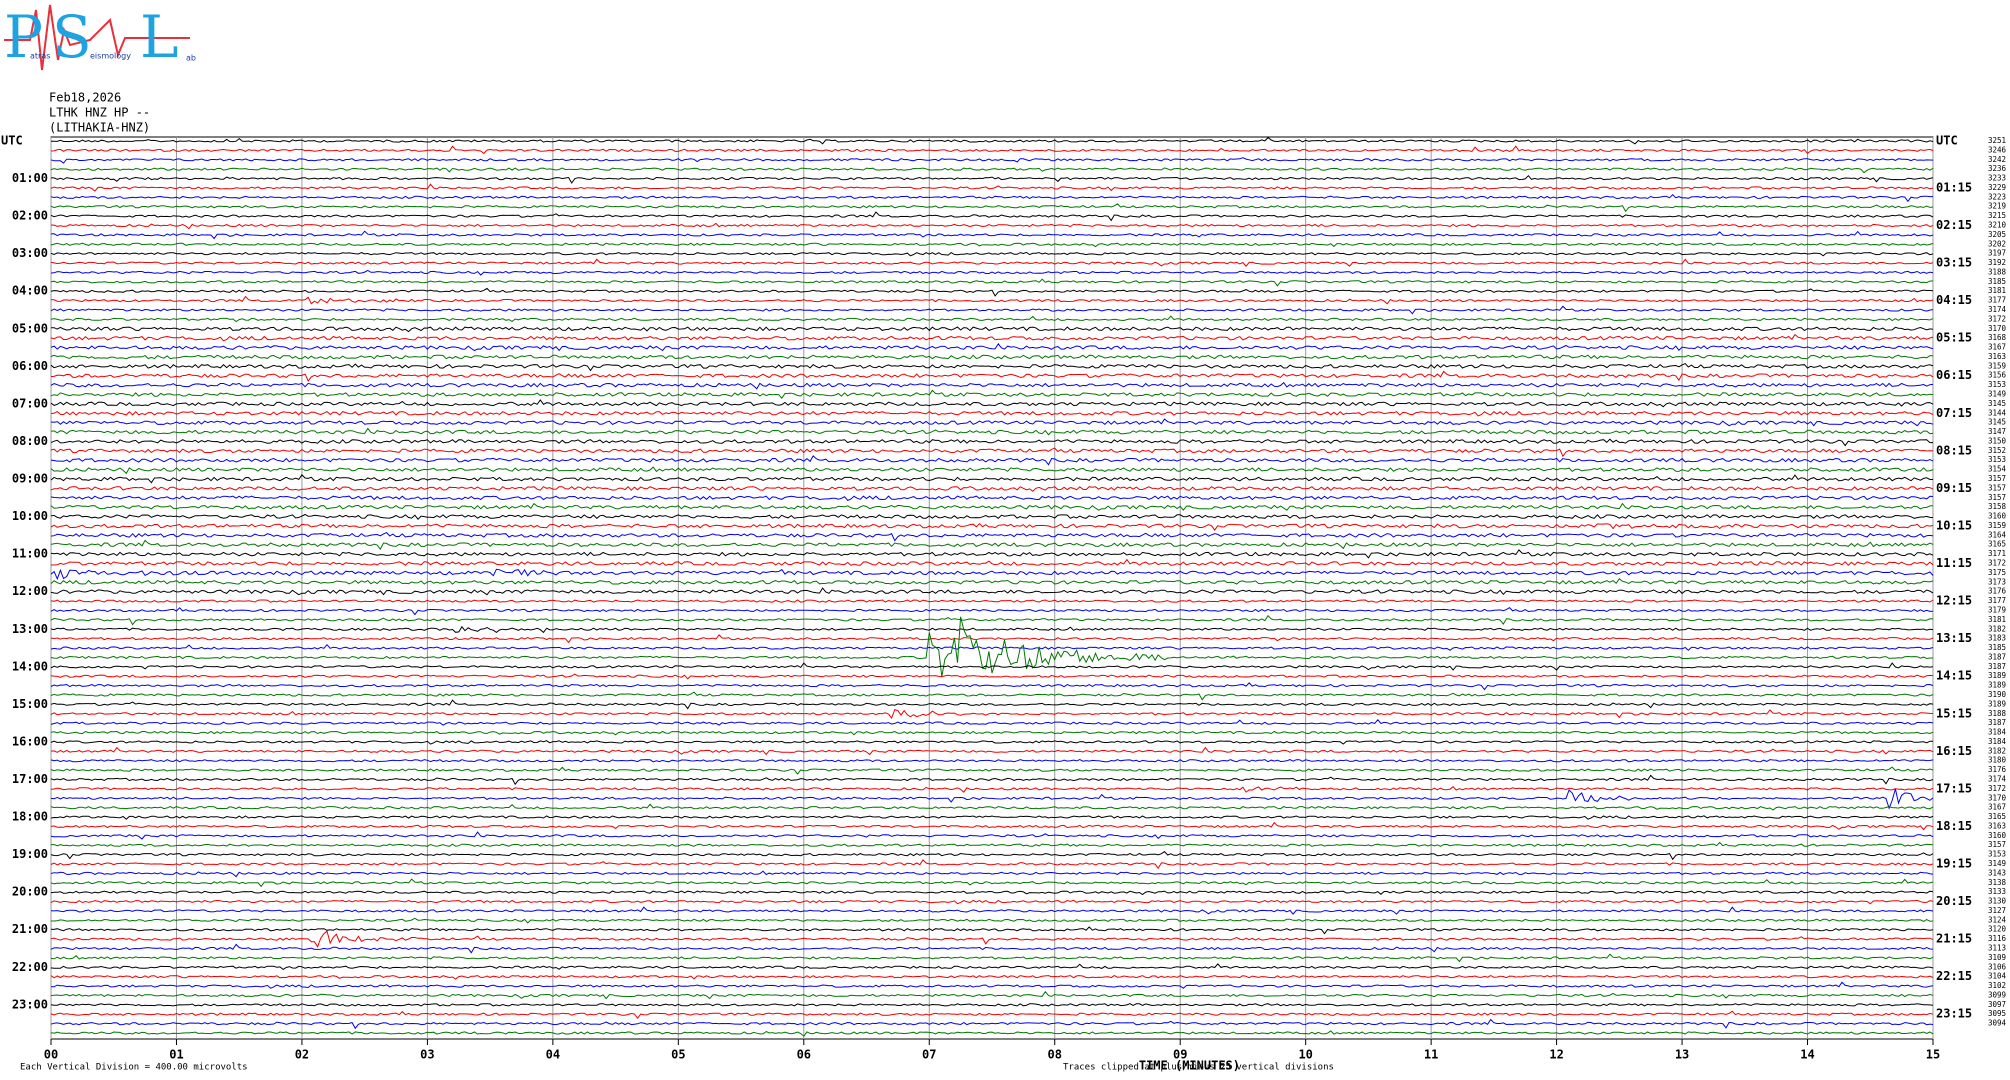 The image size is (2010, 1080). What do you see at coordinates (1997, 901) in the screenshot?
I see `row-number: 3130` at bounding box center [1997, 901].